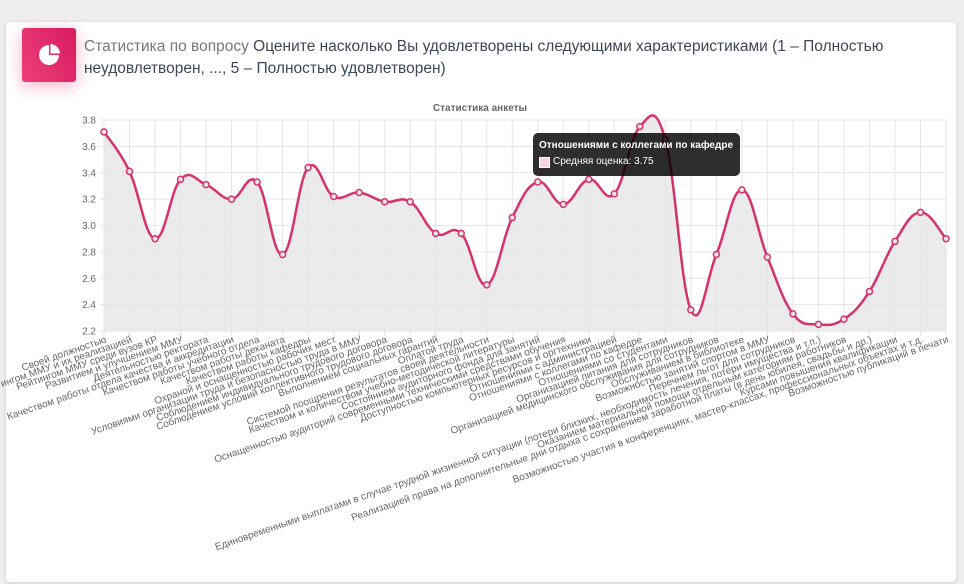 The width and height of the screenshot is (964, 584). I want to click on y-axis: 3.8 3.6 3.4 3.2 3.0 2.8 2.6 2.4 2.2, so click(89, 227).